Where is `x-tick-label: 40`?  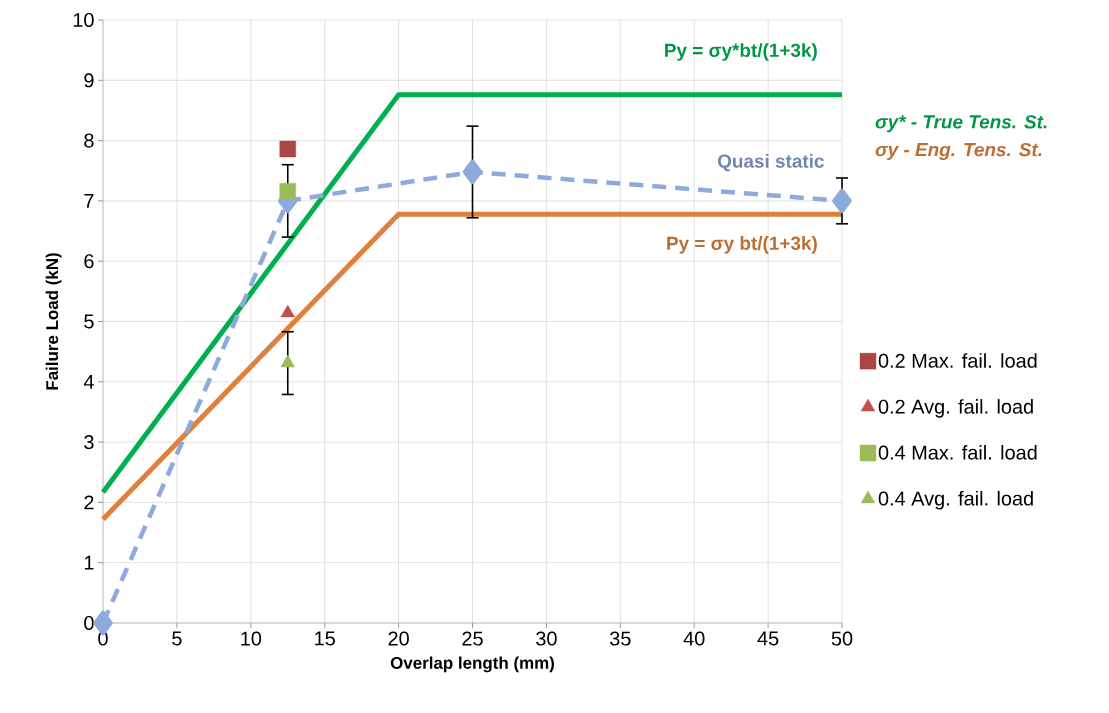
x-tick-label: 40 is located at coordinates (694, 638).